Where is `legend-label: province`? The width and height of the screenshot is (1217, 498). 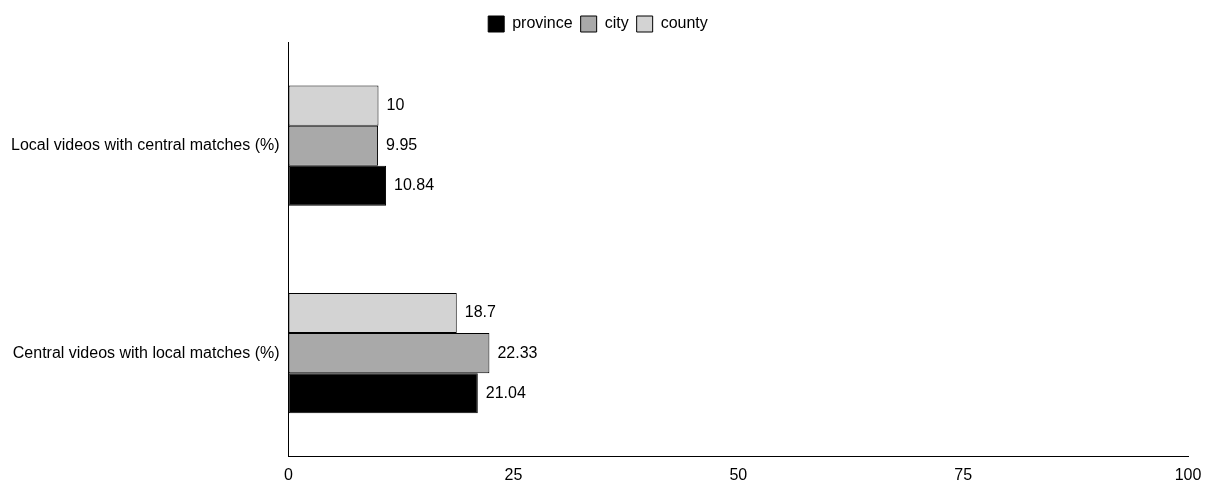 legend-label: province is located at coordinates (542, 23).